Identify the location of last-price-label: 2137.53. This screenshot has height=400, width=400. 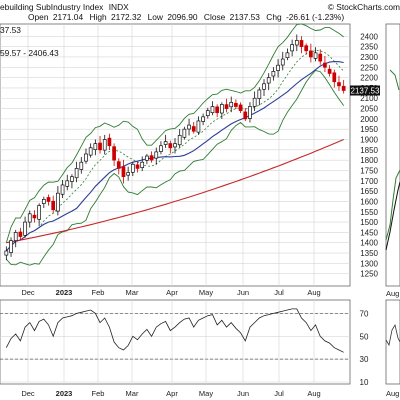
(365, 90).